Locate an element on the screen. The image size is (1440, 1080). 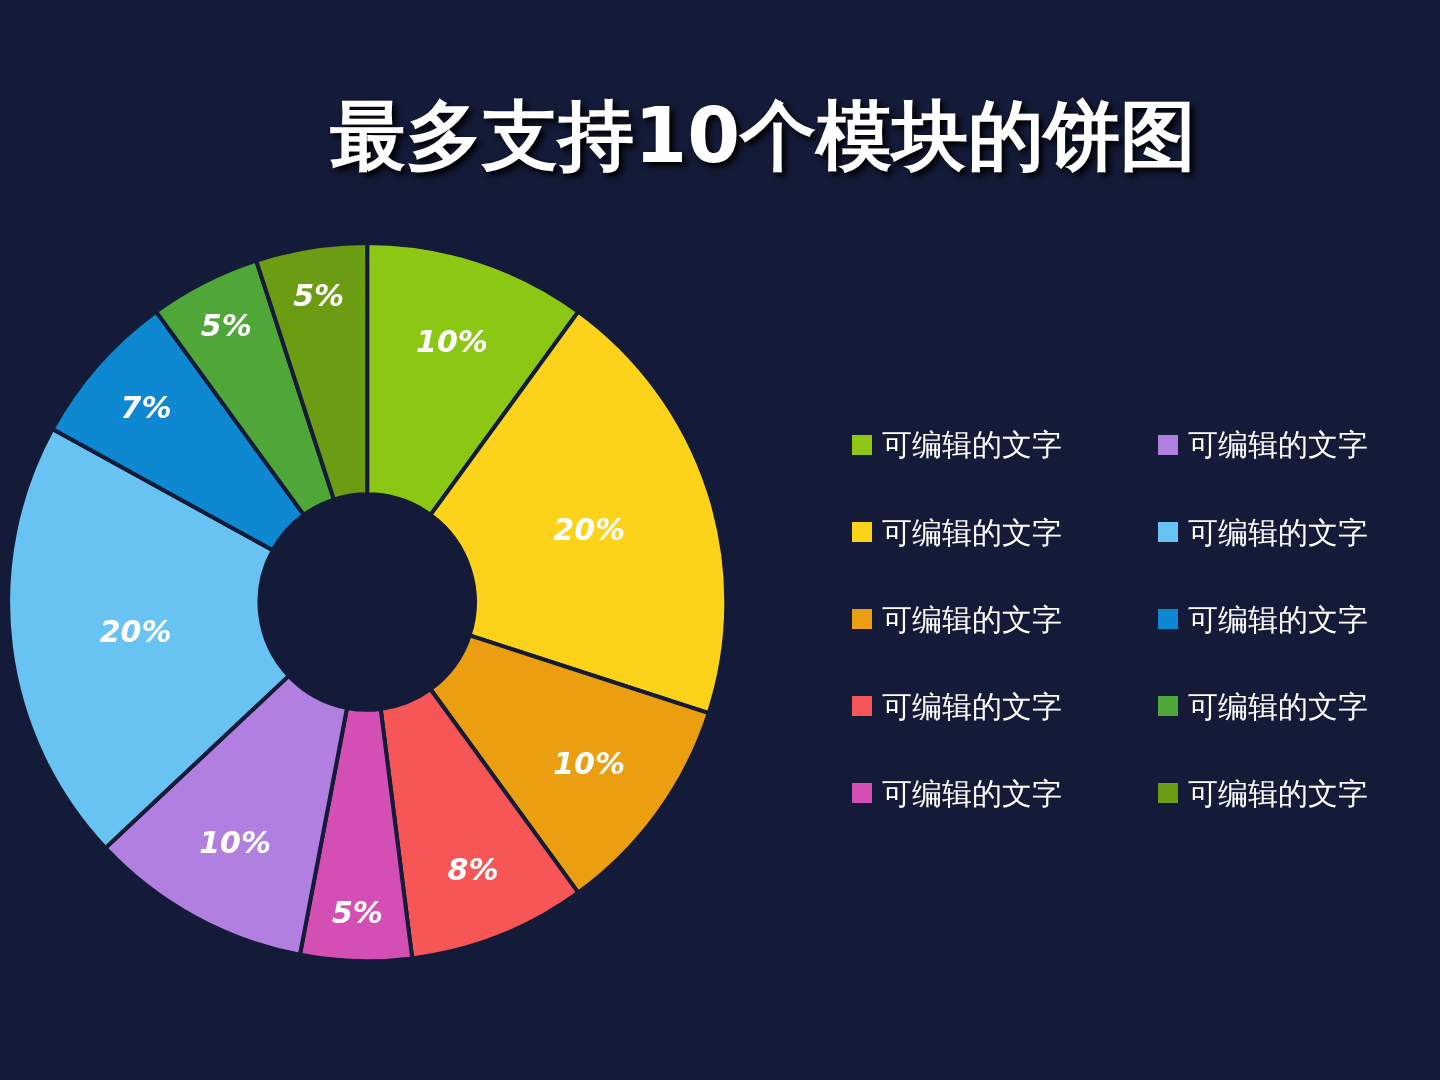
data-label: 7% is located at coordinates (146, 407).